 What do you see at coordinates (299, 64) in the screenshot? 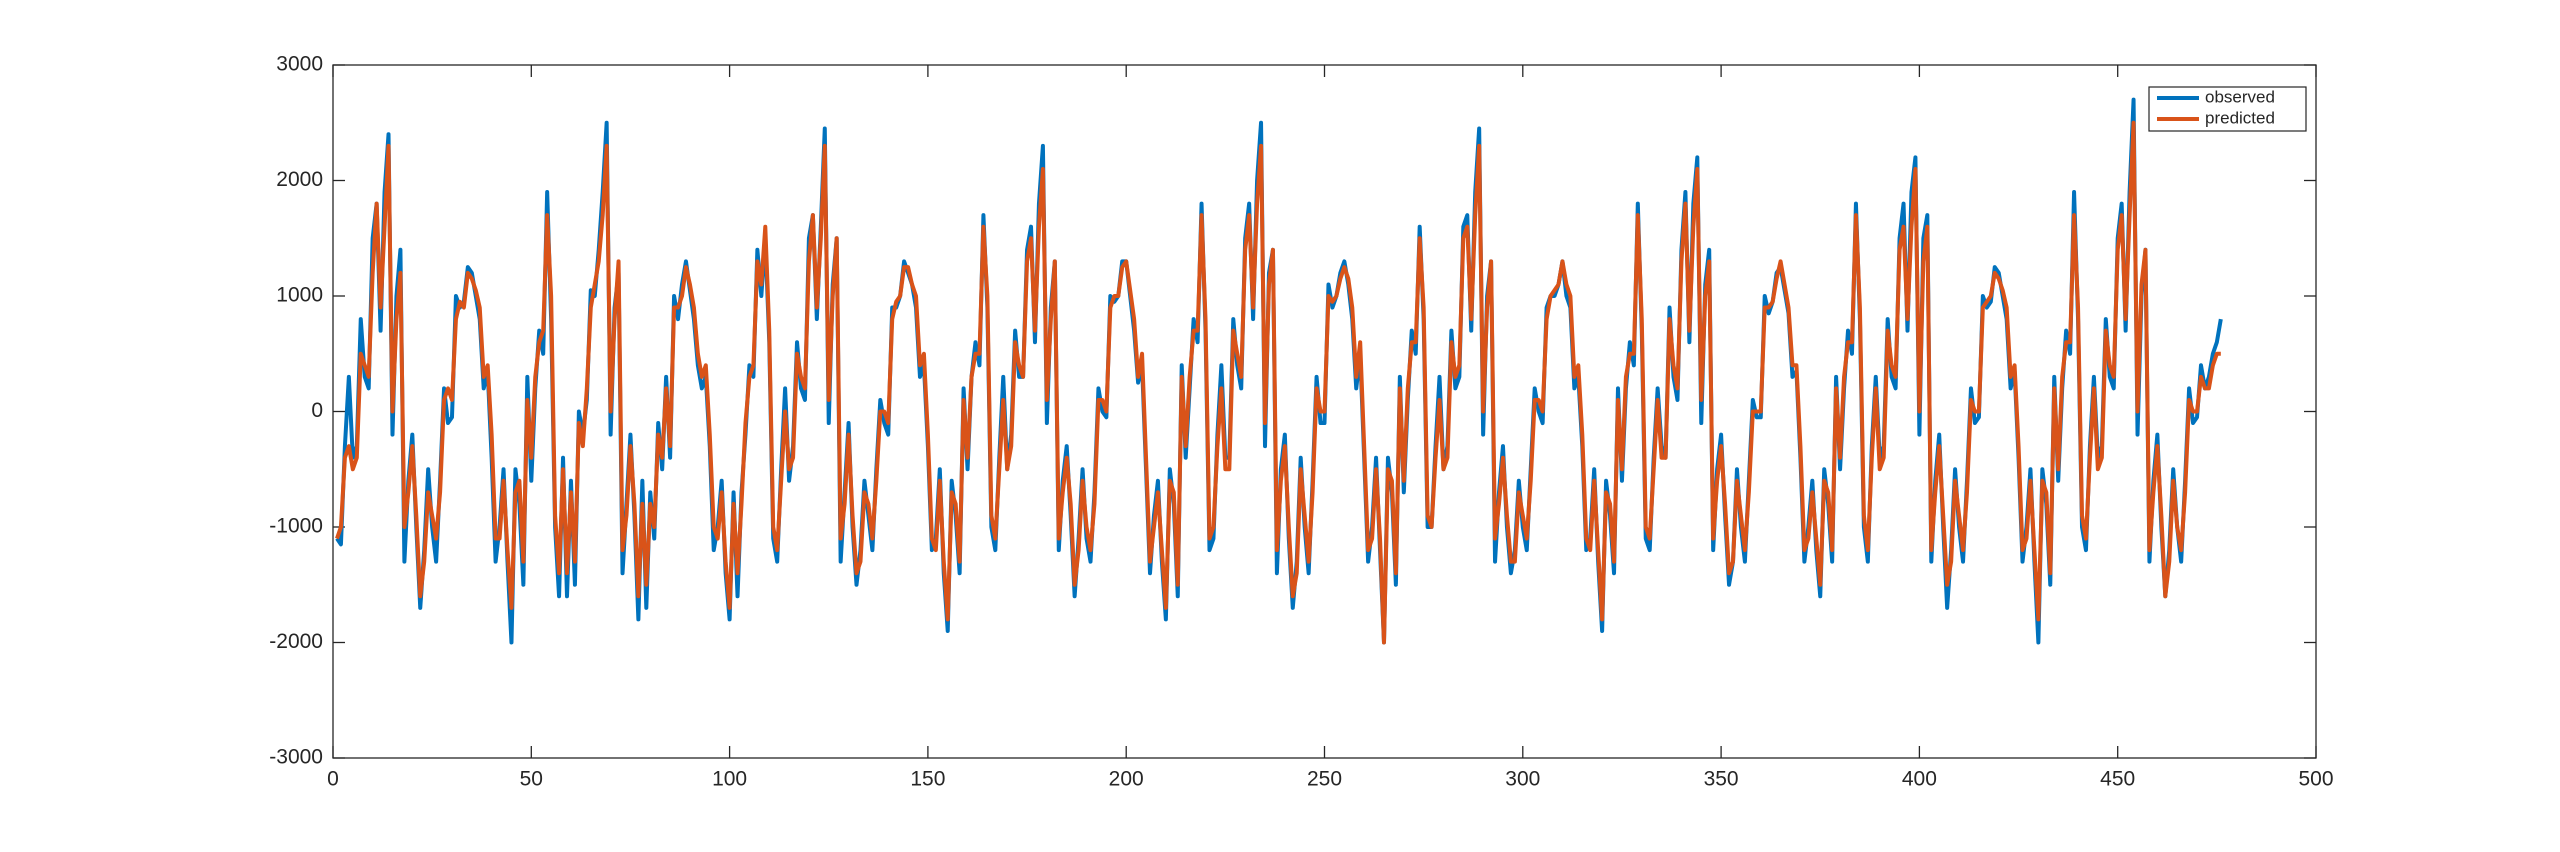
I see `y-tick-label: 3000` at bounding box center [299, 64].